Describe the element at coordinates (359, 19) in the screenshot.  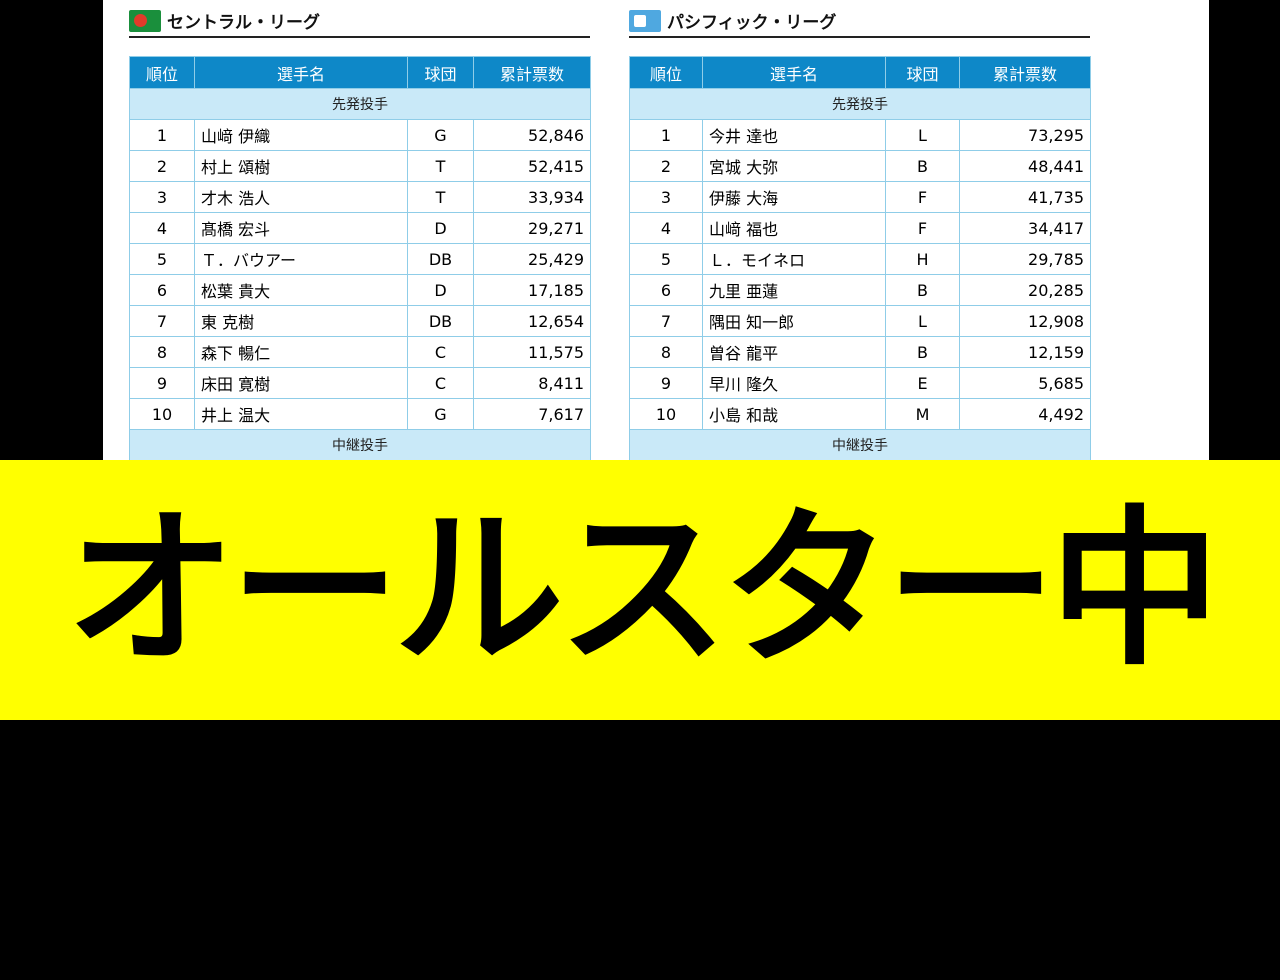
I see `central-league-header: セントラル・リーグ` at that location.